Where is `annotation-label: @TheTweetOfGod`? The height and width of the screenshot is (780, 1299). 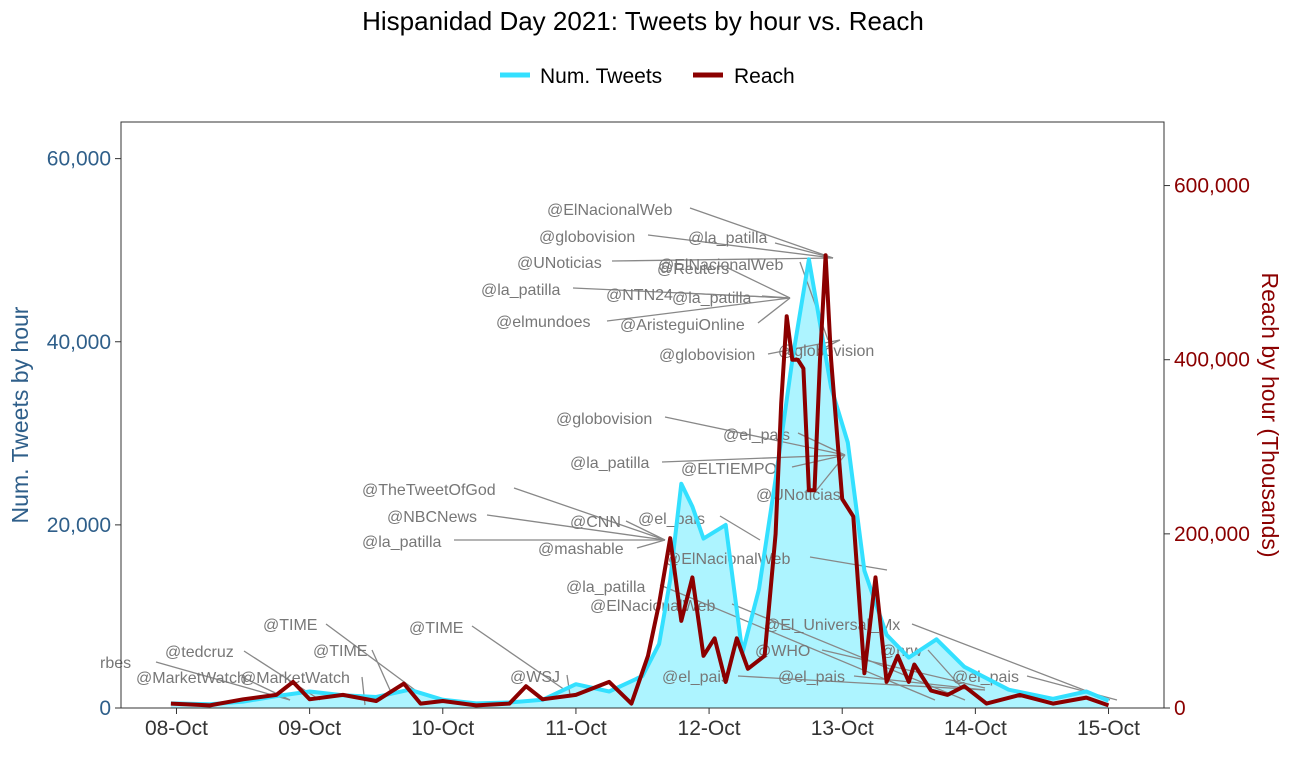
annotation-label: @TheTweetOfGod is located at coordinates (429, 490).